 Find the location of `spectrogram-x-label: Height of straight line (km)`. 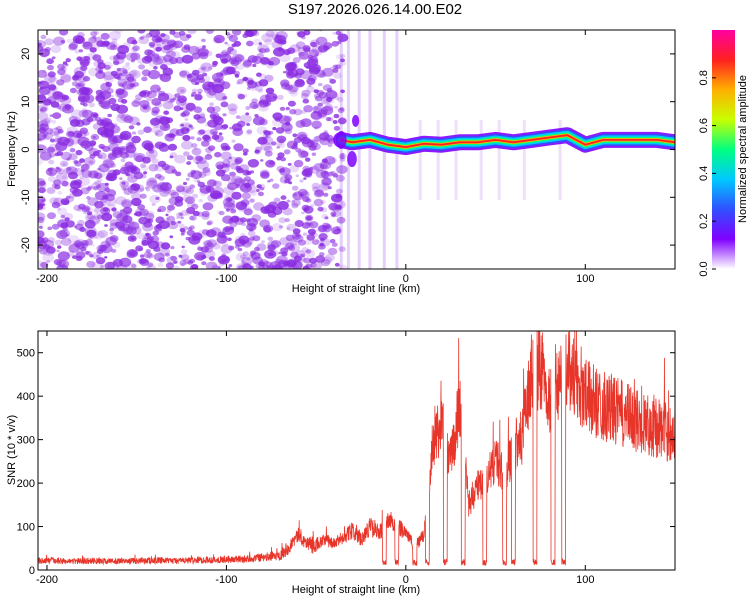

spectrogram-x-label: Height of straight line (km) is located at coordinates (356, 289).